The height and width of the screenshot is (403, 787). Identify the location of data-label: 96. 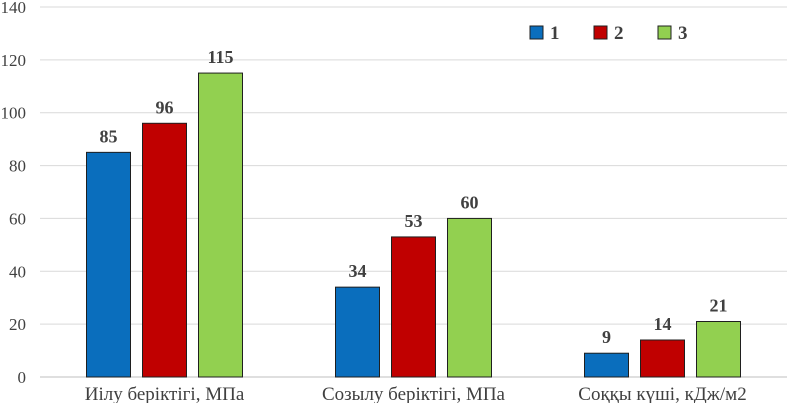
(165, 107).